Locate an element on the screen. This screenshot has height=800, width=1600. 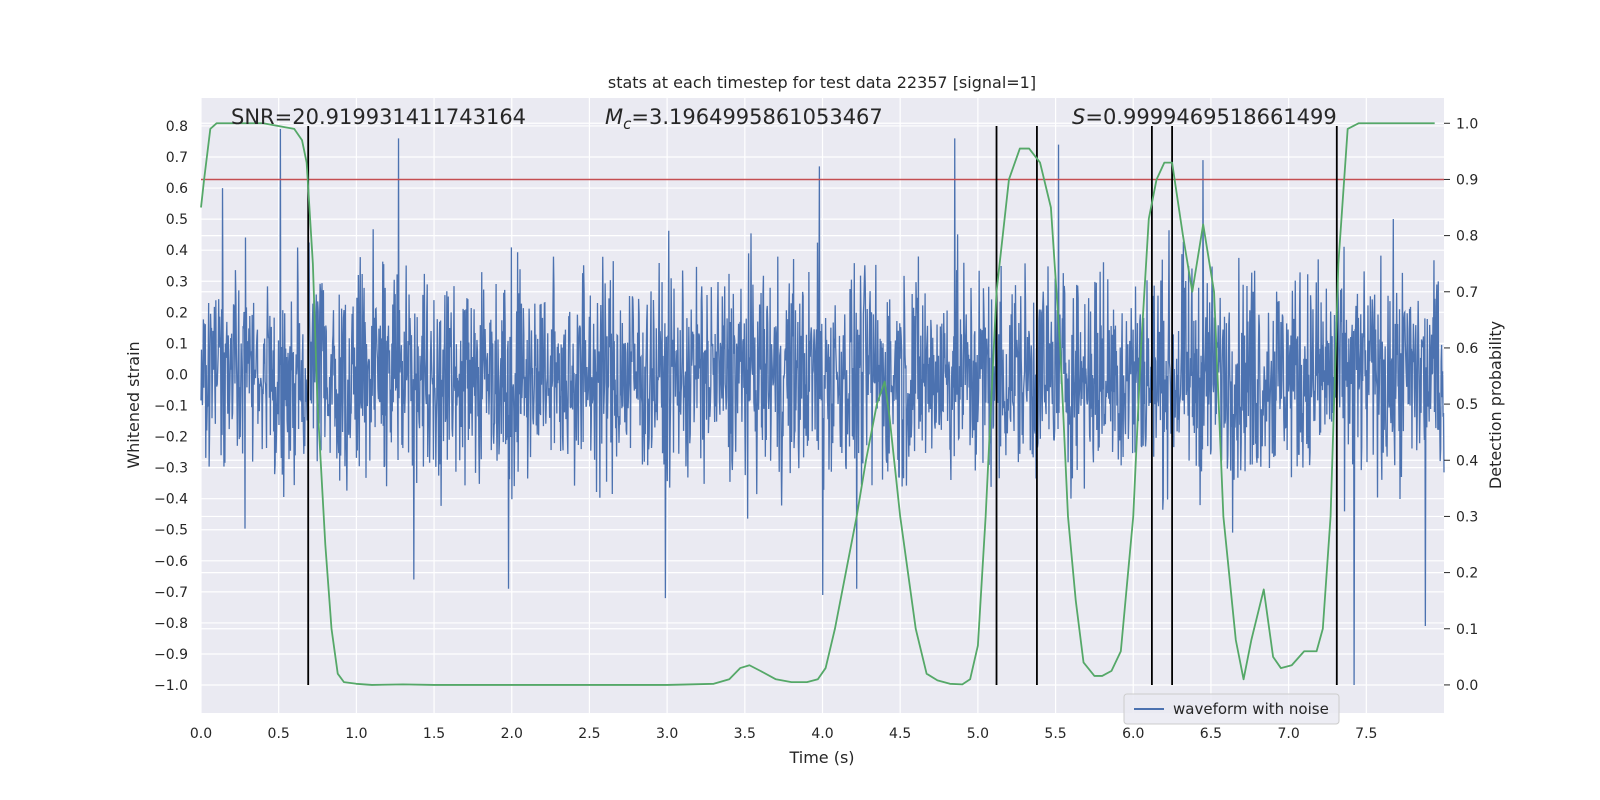
x-tick-label: 3.5 is located at coordinates (745, 734).